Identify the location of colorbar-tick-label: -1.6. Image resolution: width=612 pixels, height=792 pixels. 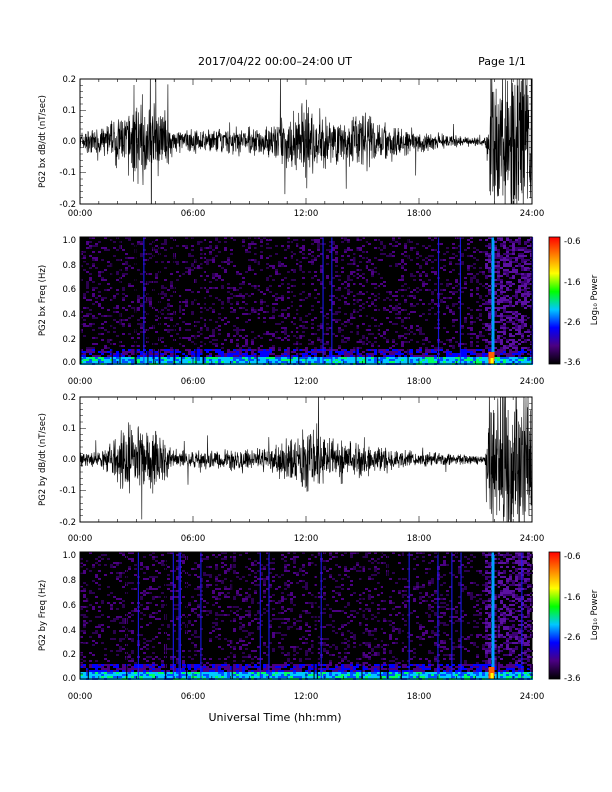
(572, 283).